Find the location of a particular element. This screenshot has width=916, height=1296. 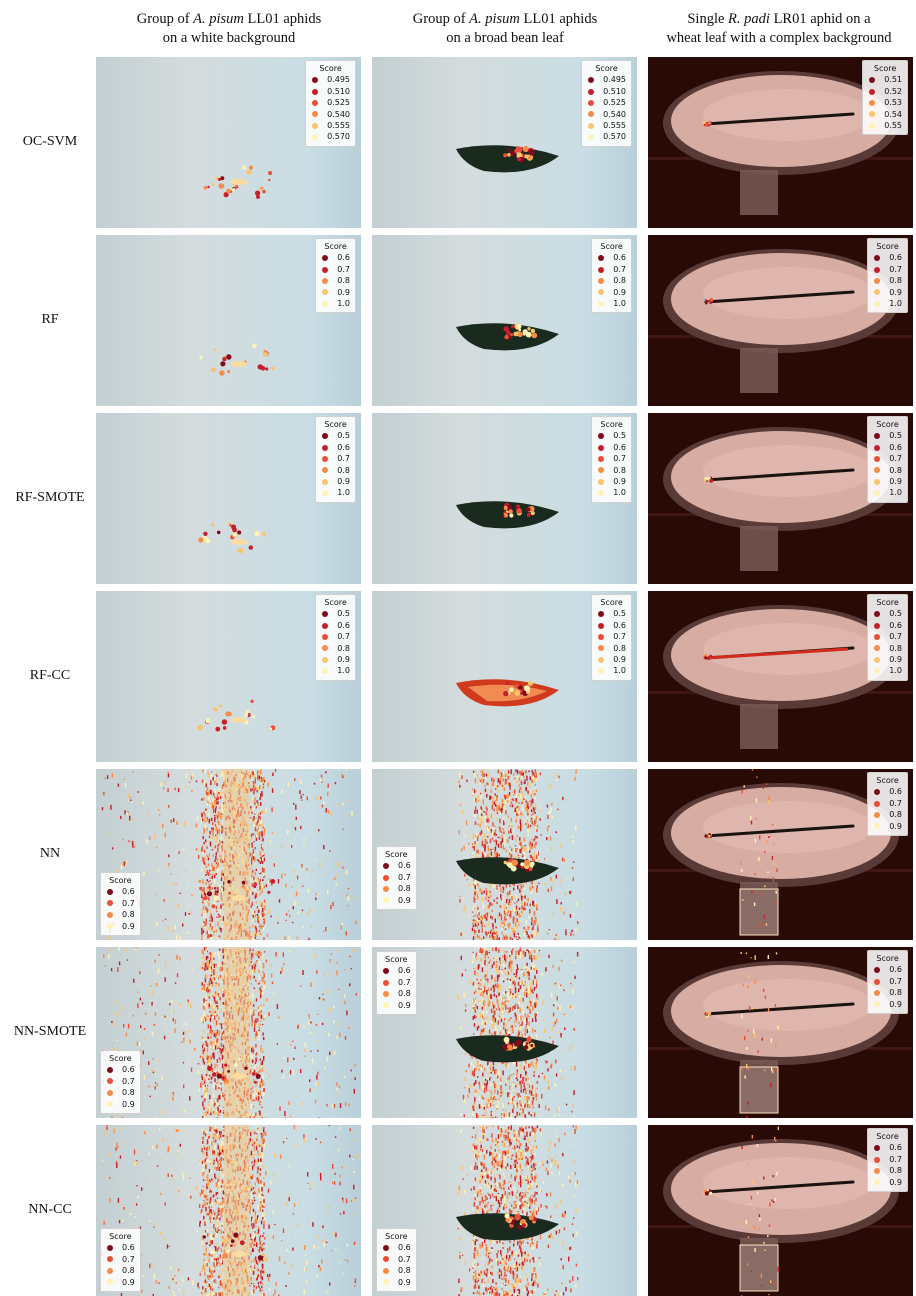

legend-value: 0.52 is located at coordinates (893, 91).